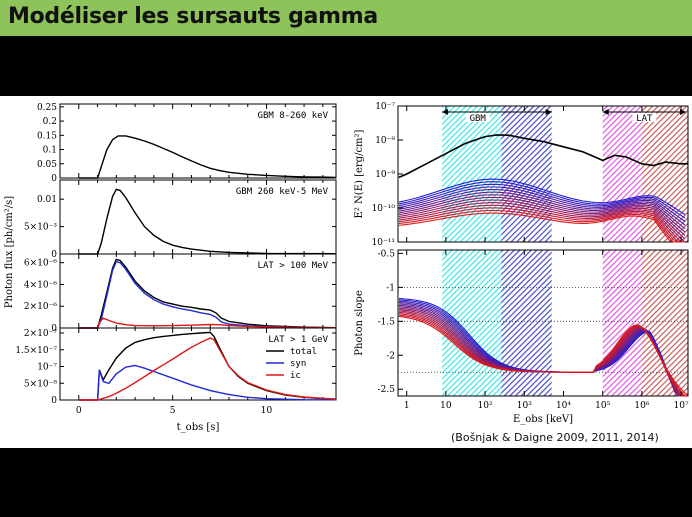 This screenshot has height=517, width=692. Describe the element at coordinates (524, 406) in the screenshot. I see `x-tick-label: 10³` at that location.